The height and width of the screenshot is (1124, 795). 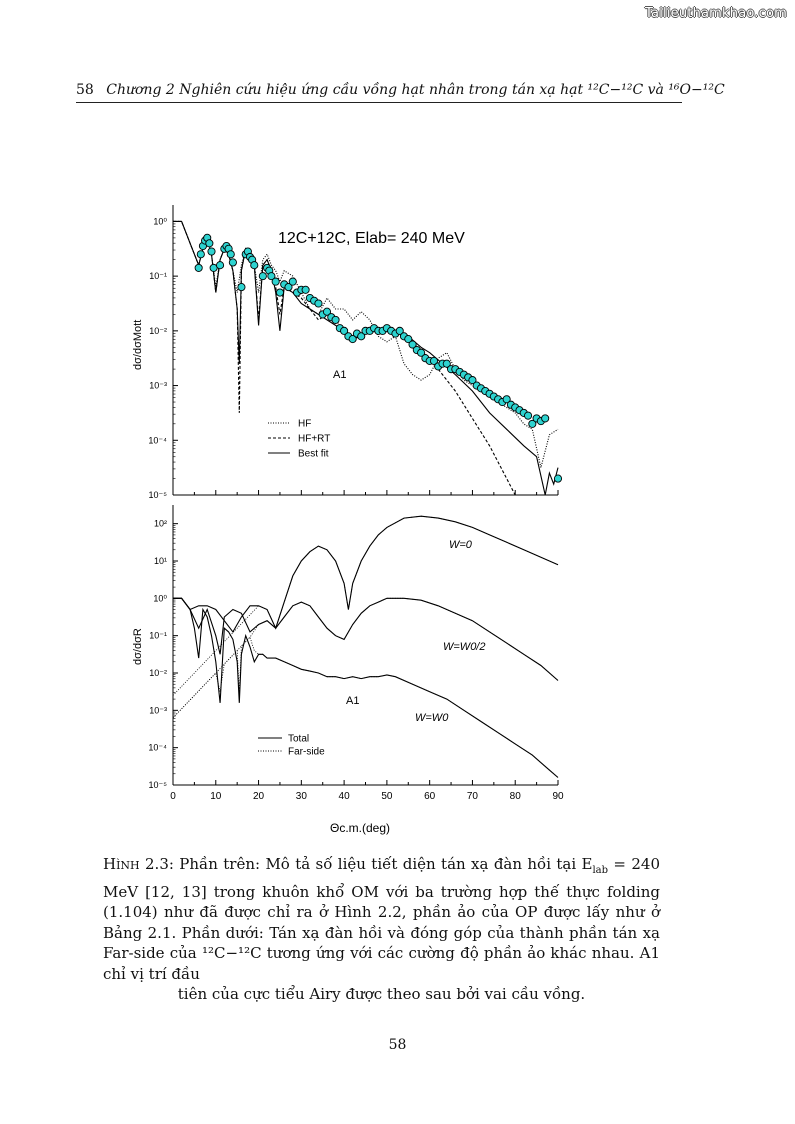 What do you see at coordinates (302, 796) in the screenshot?
I see `x-tick-label: 30` at bounding box center [302, 796].